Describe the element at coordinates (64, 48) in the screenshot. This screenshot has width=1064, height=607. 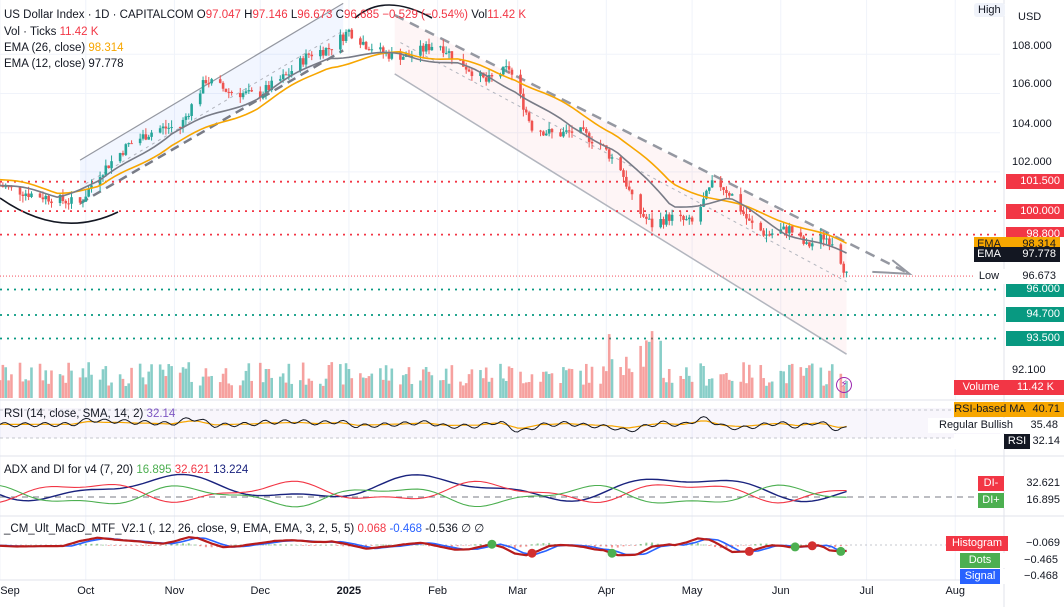
I see `legend-ema26: EMA (26, close) 98.314` at that location.